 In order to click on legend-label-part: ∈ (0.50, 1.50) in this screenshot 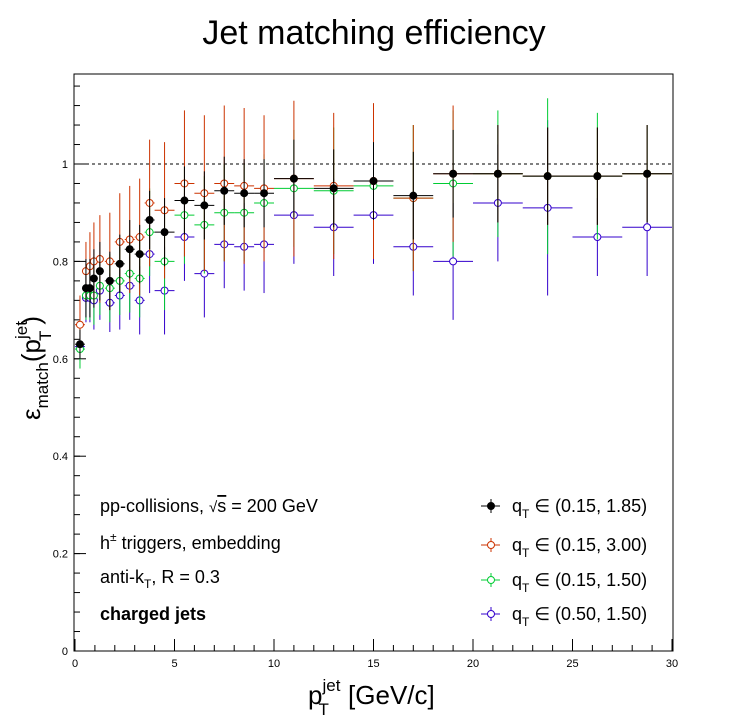, I will do `click(588, 614)`.